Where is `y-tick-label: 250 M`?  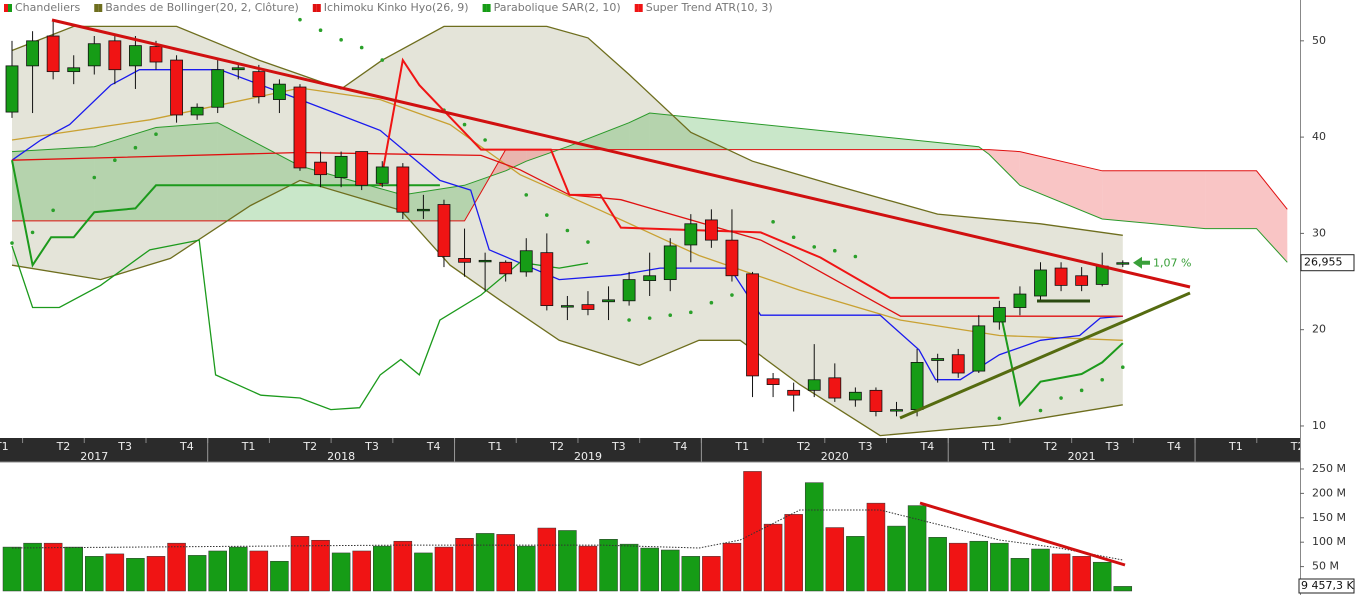 y-tick-label: 250 M is located at coordinates (1329, 468).